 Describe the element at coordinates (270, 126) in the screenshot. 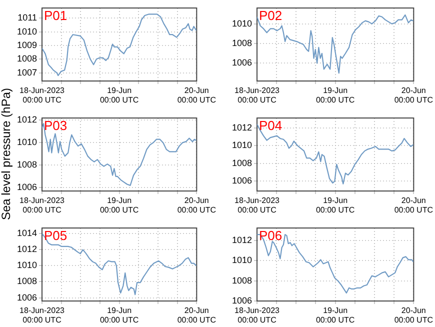

I see `chart-title: P04` at that location.